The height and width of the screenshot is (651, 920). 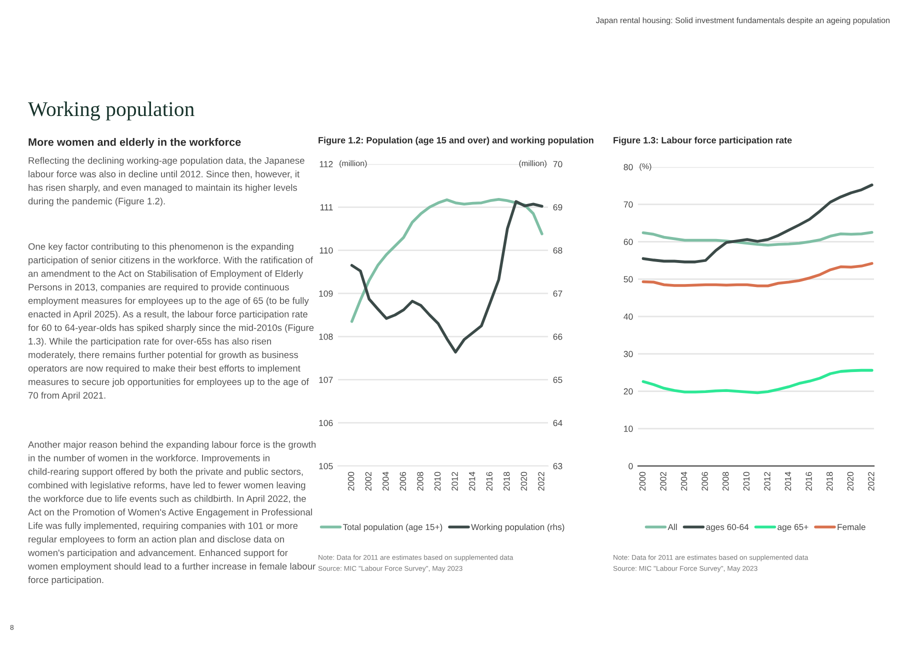 I want to click on y2-tick-label: 63, so click(x=557, y=466).